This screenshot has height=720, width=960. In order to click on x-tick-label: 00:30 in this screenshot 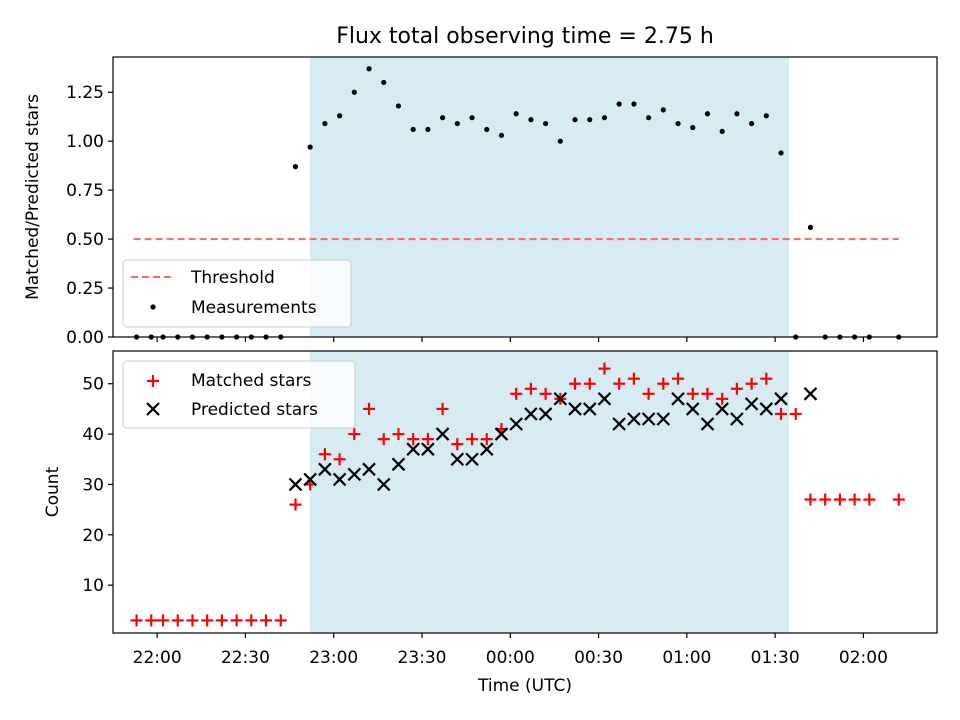, I will do `click(598, 658)`.